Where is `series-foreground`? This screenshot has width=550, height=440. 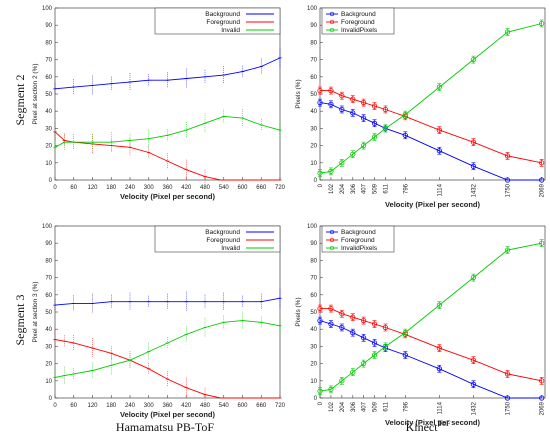 series-foreground is located at coordinates (431, 344).